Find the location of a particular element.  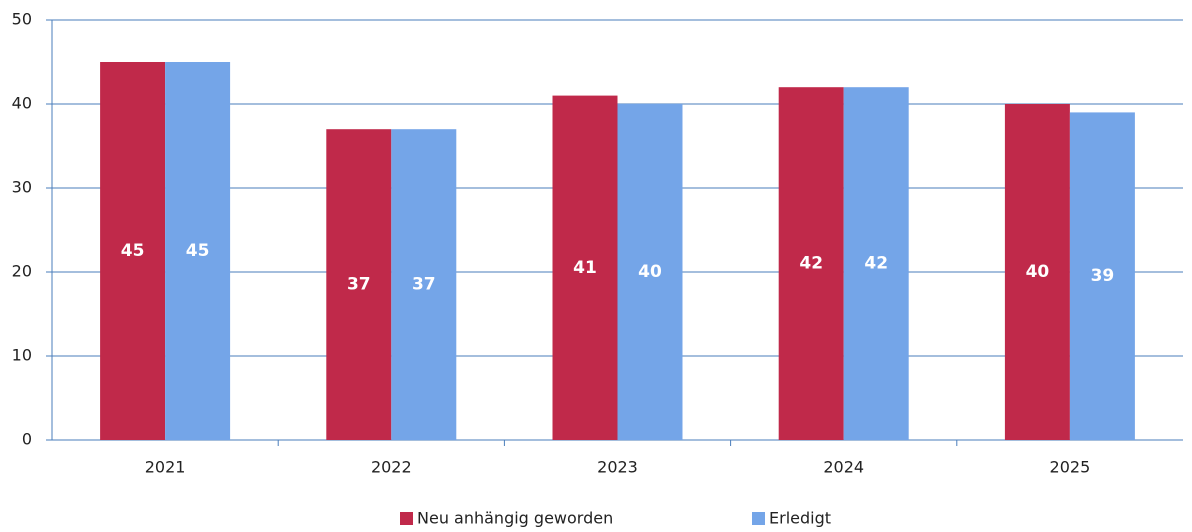

y-tick-label: 10 is located at coordinates (22, 355).